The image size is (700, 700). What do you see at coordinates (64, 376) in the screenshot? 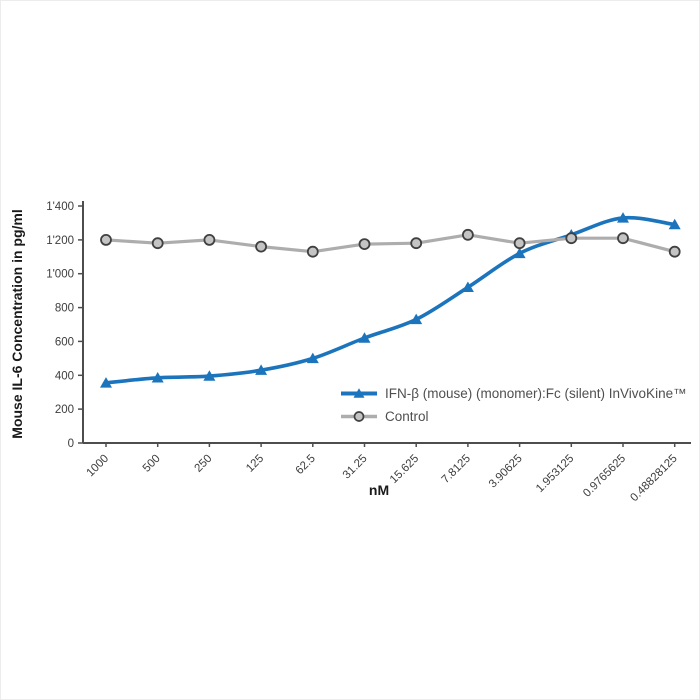
I see `y-tick-label: 400` at bounding box center [64, 376].